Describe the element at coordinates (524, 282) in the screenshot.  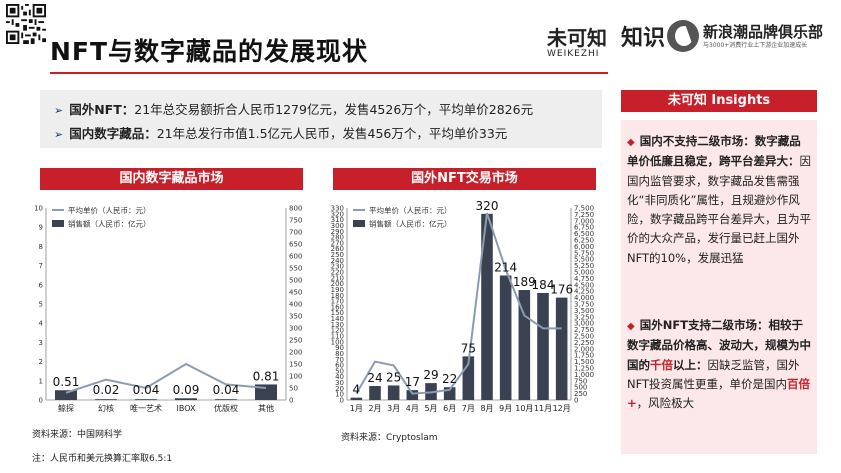
I see `bar-data-label: 189` at that location.